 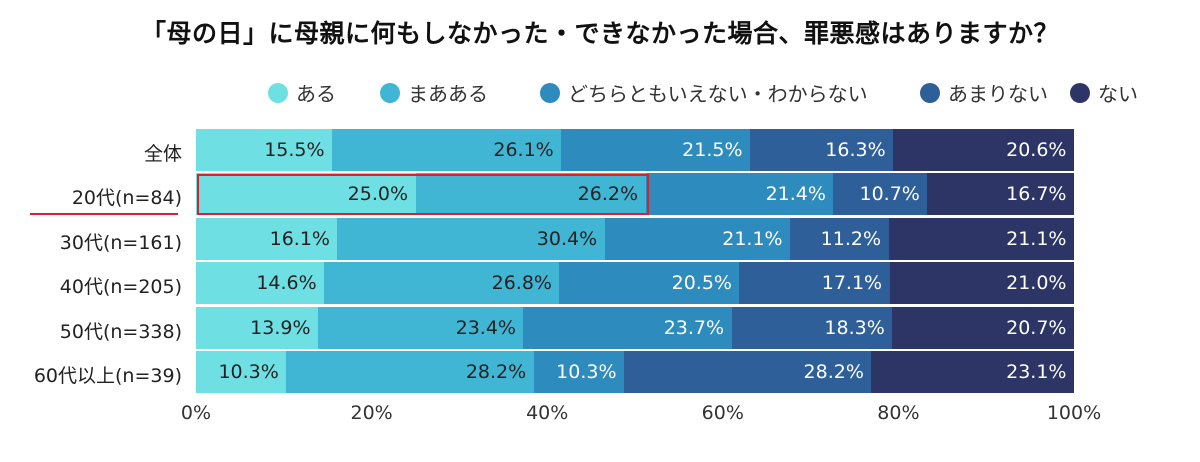 I want to click on x-tick-label: 0%, so click(x=196, y=413).